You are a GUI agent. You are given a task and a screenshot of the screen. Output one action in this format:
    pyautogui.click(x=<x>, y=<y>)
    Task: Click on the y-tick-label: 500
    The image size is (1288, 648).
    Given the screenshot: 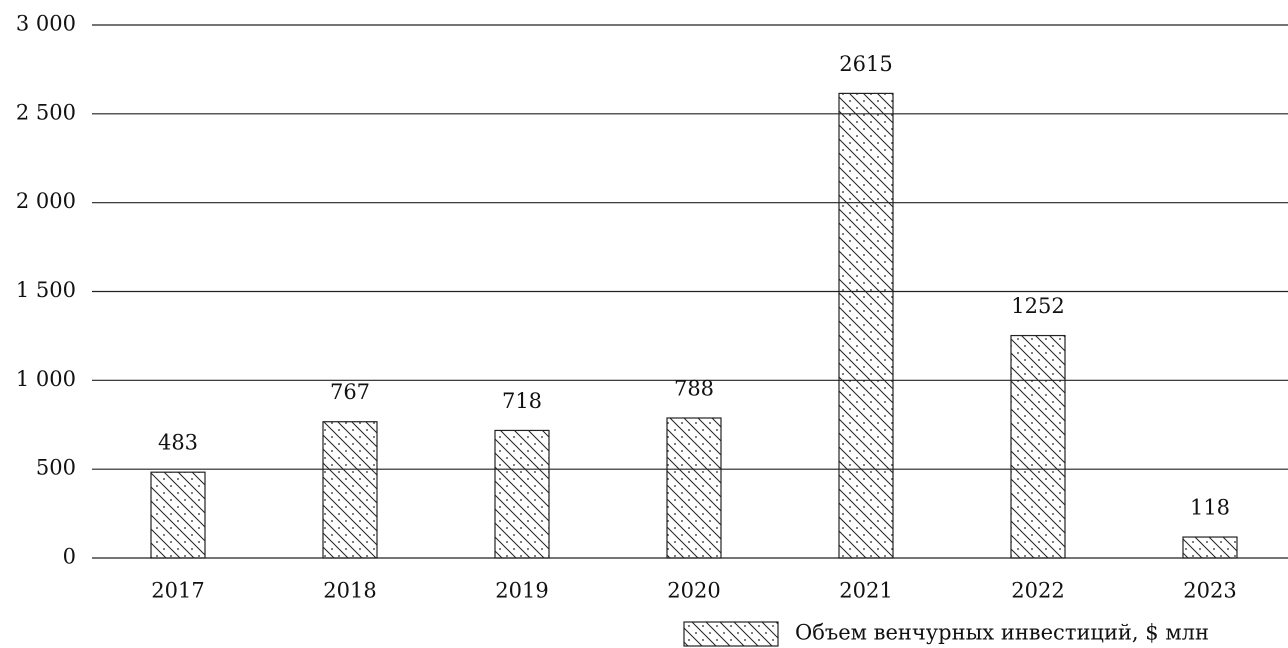 What is the action you would take?
    pyautogui.click(x=56, y=468)
    